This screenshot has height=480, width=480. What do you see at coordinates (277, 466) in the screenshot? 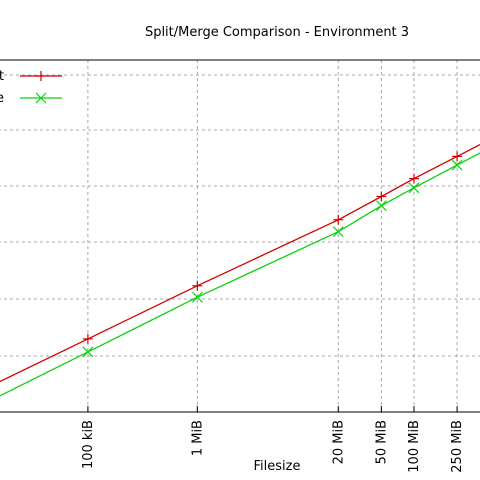
I see `x-axis-label: Filesize` at bounding box center [277, 466].